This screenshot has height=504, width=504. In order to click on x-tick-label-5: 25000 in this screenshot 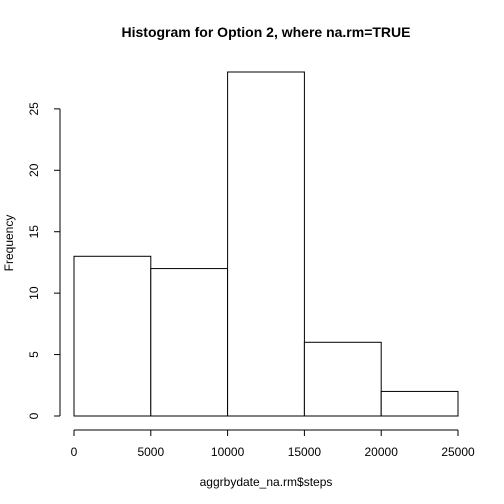, I will do `click(458, 452)`.